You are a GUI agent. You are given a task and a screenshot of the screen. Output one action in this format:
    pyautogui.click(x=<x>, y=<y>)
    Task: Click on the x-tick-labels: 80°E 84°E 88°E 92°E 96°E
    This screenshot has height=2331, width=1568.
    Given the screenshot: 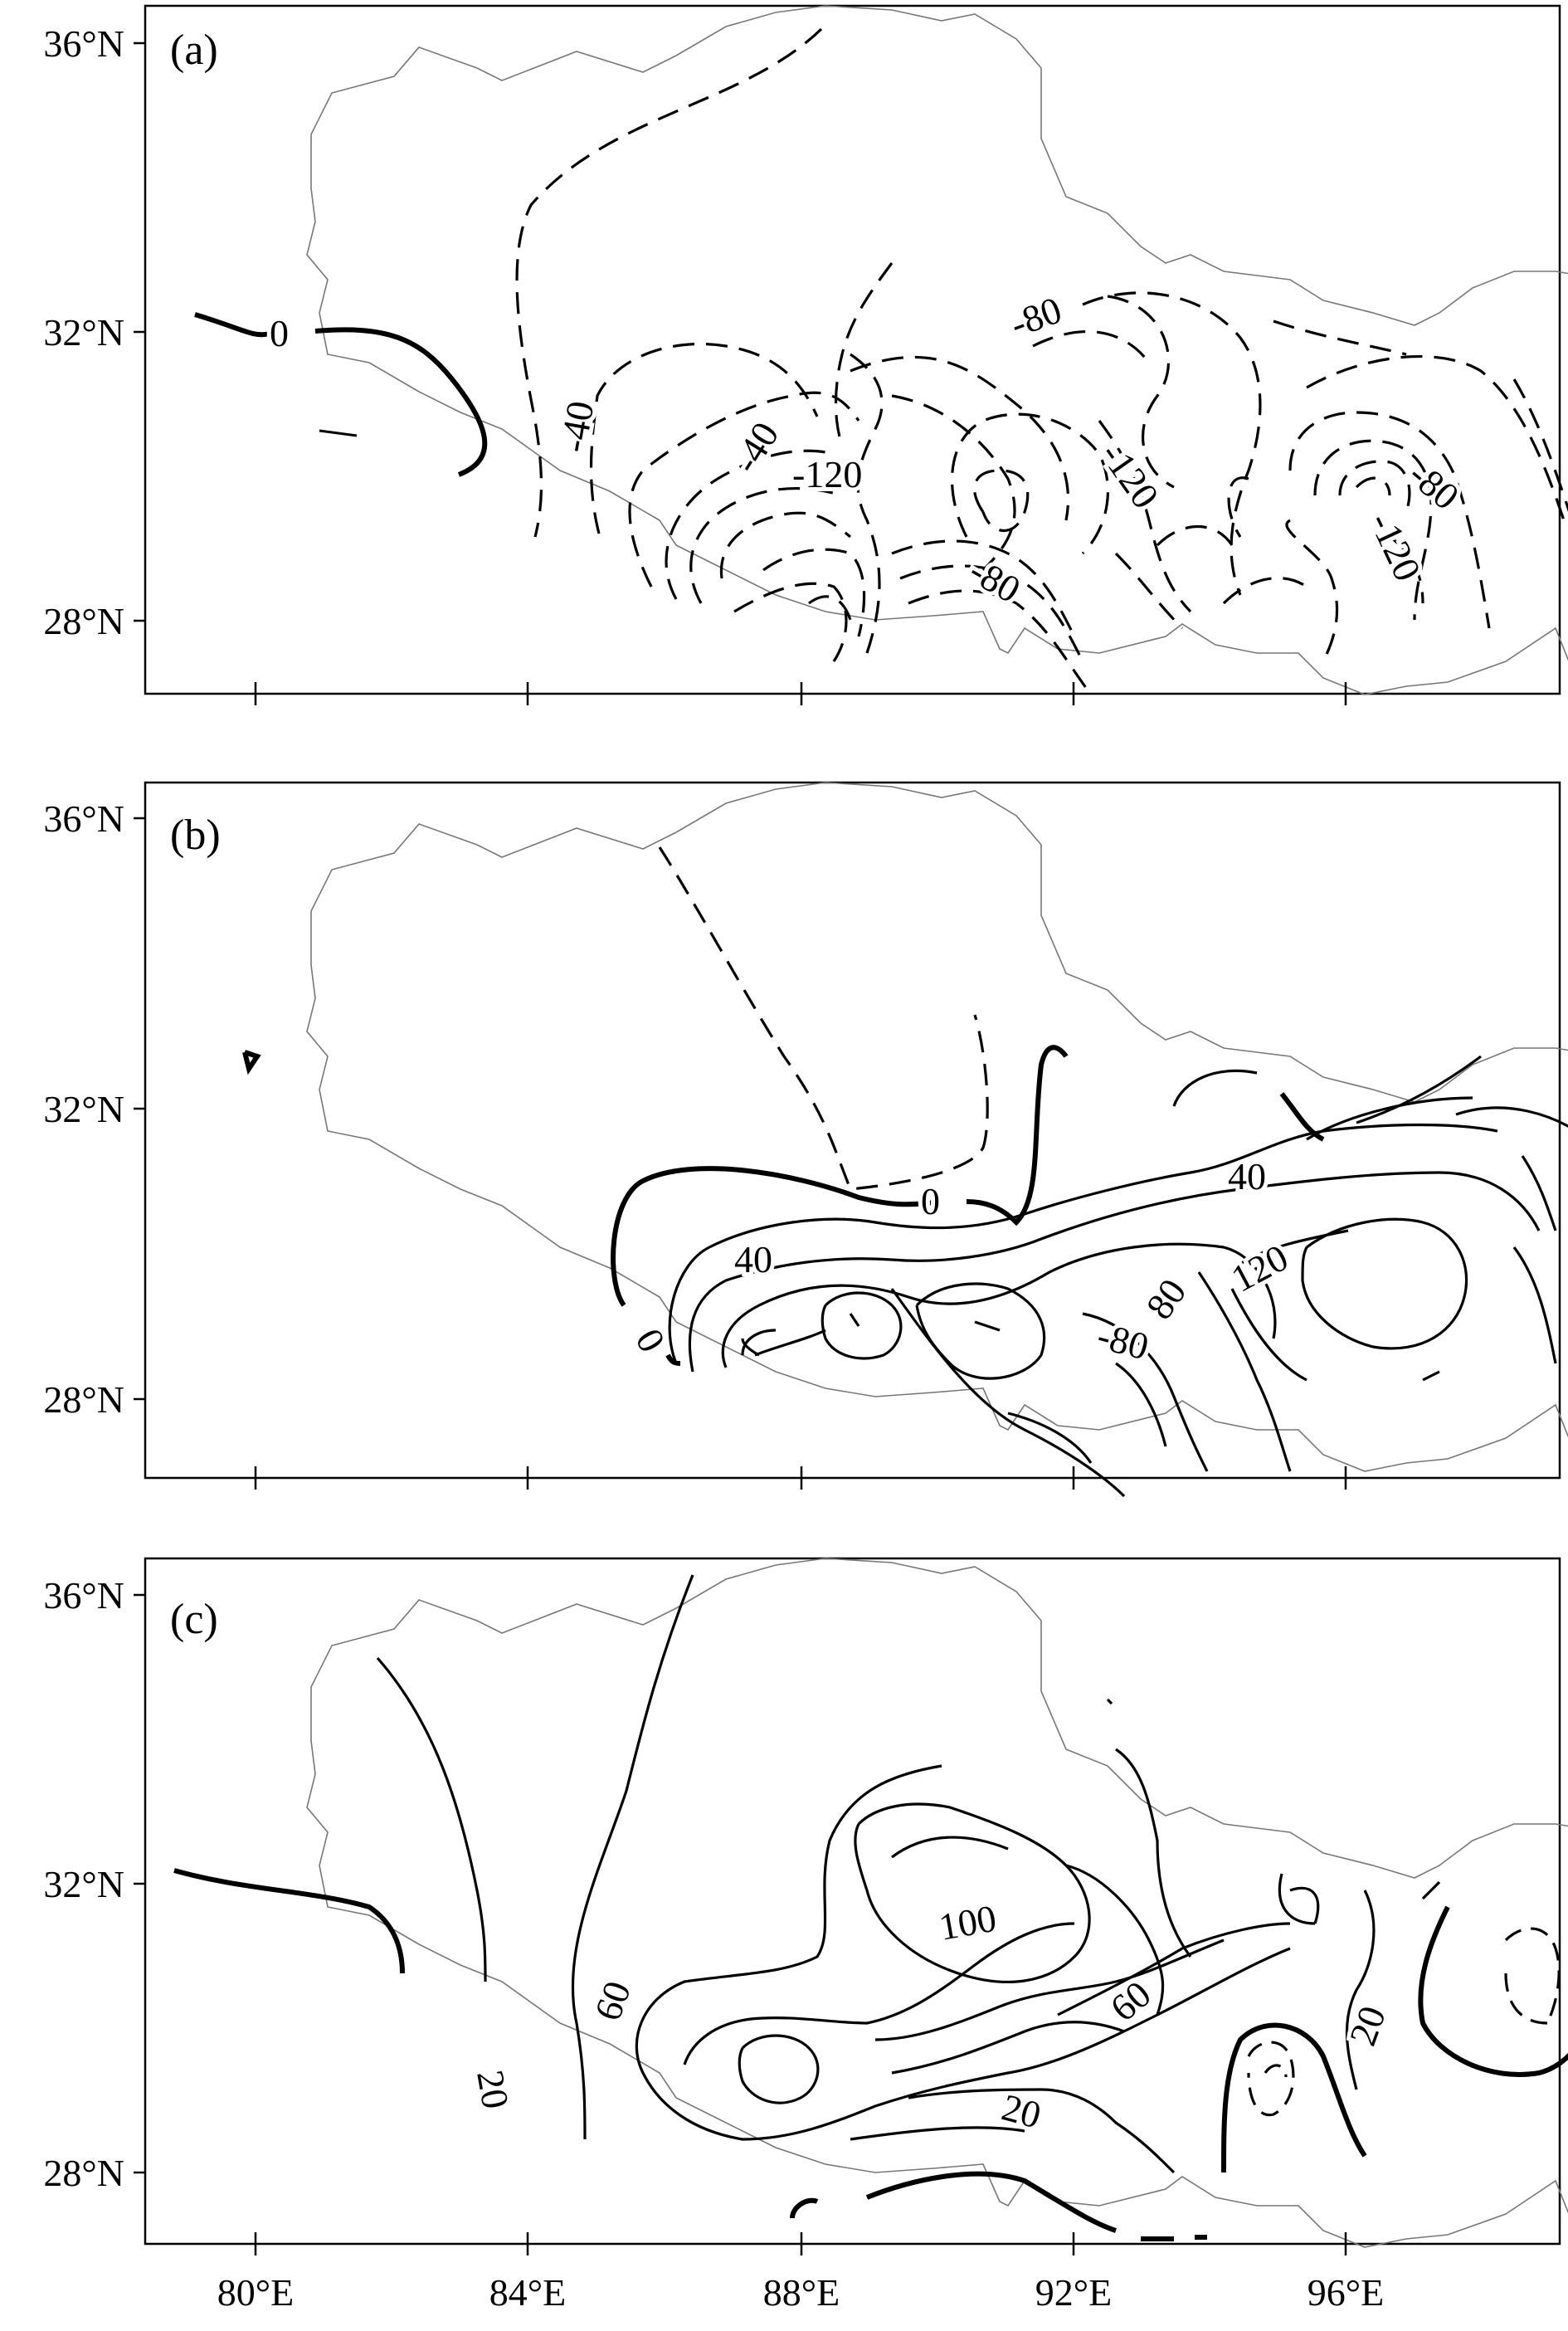 What is the action you would take?
    pyautogui.click(x=801, y=2292)
    